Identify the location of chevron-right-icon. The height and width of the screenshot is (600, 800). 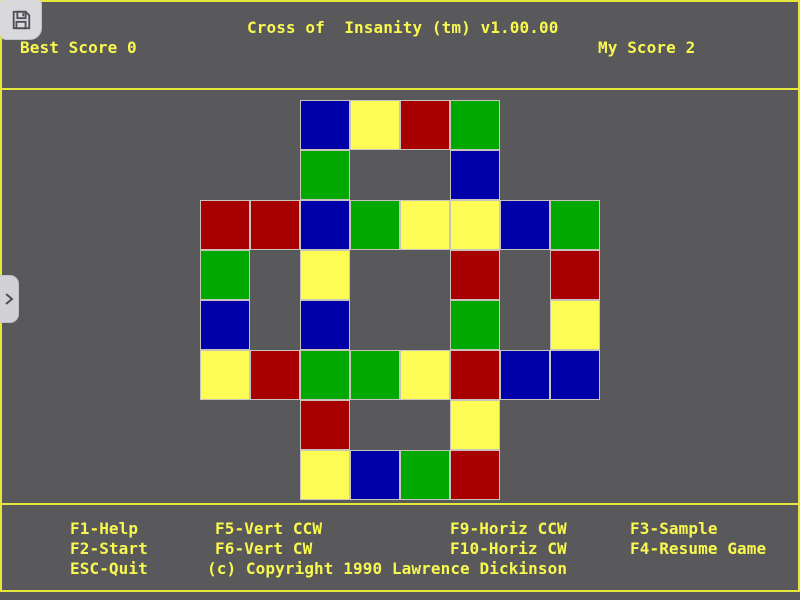
(9, 299).